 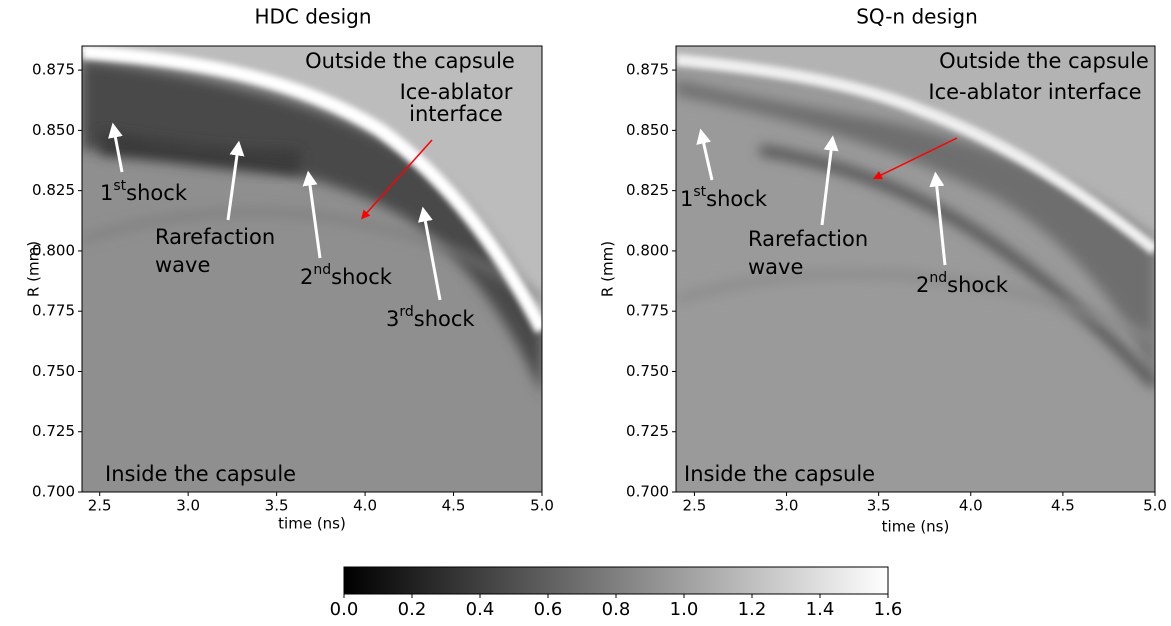 What do you see at coordinates (684, 609) in the screenshot?
I see `colorbar-tick-label: 1.0` at bounding box center [684, 609].